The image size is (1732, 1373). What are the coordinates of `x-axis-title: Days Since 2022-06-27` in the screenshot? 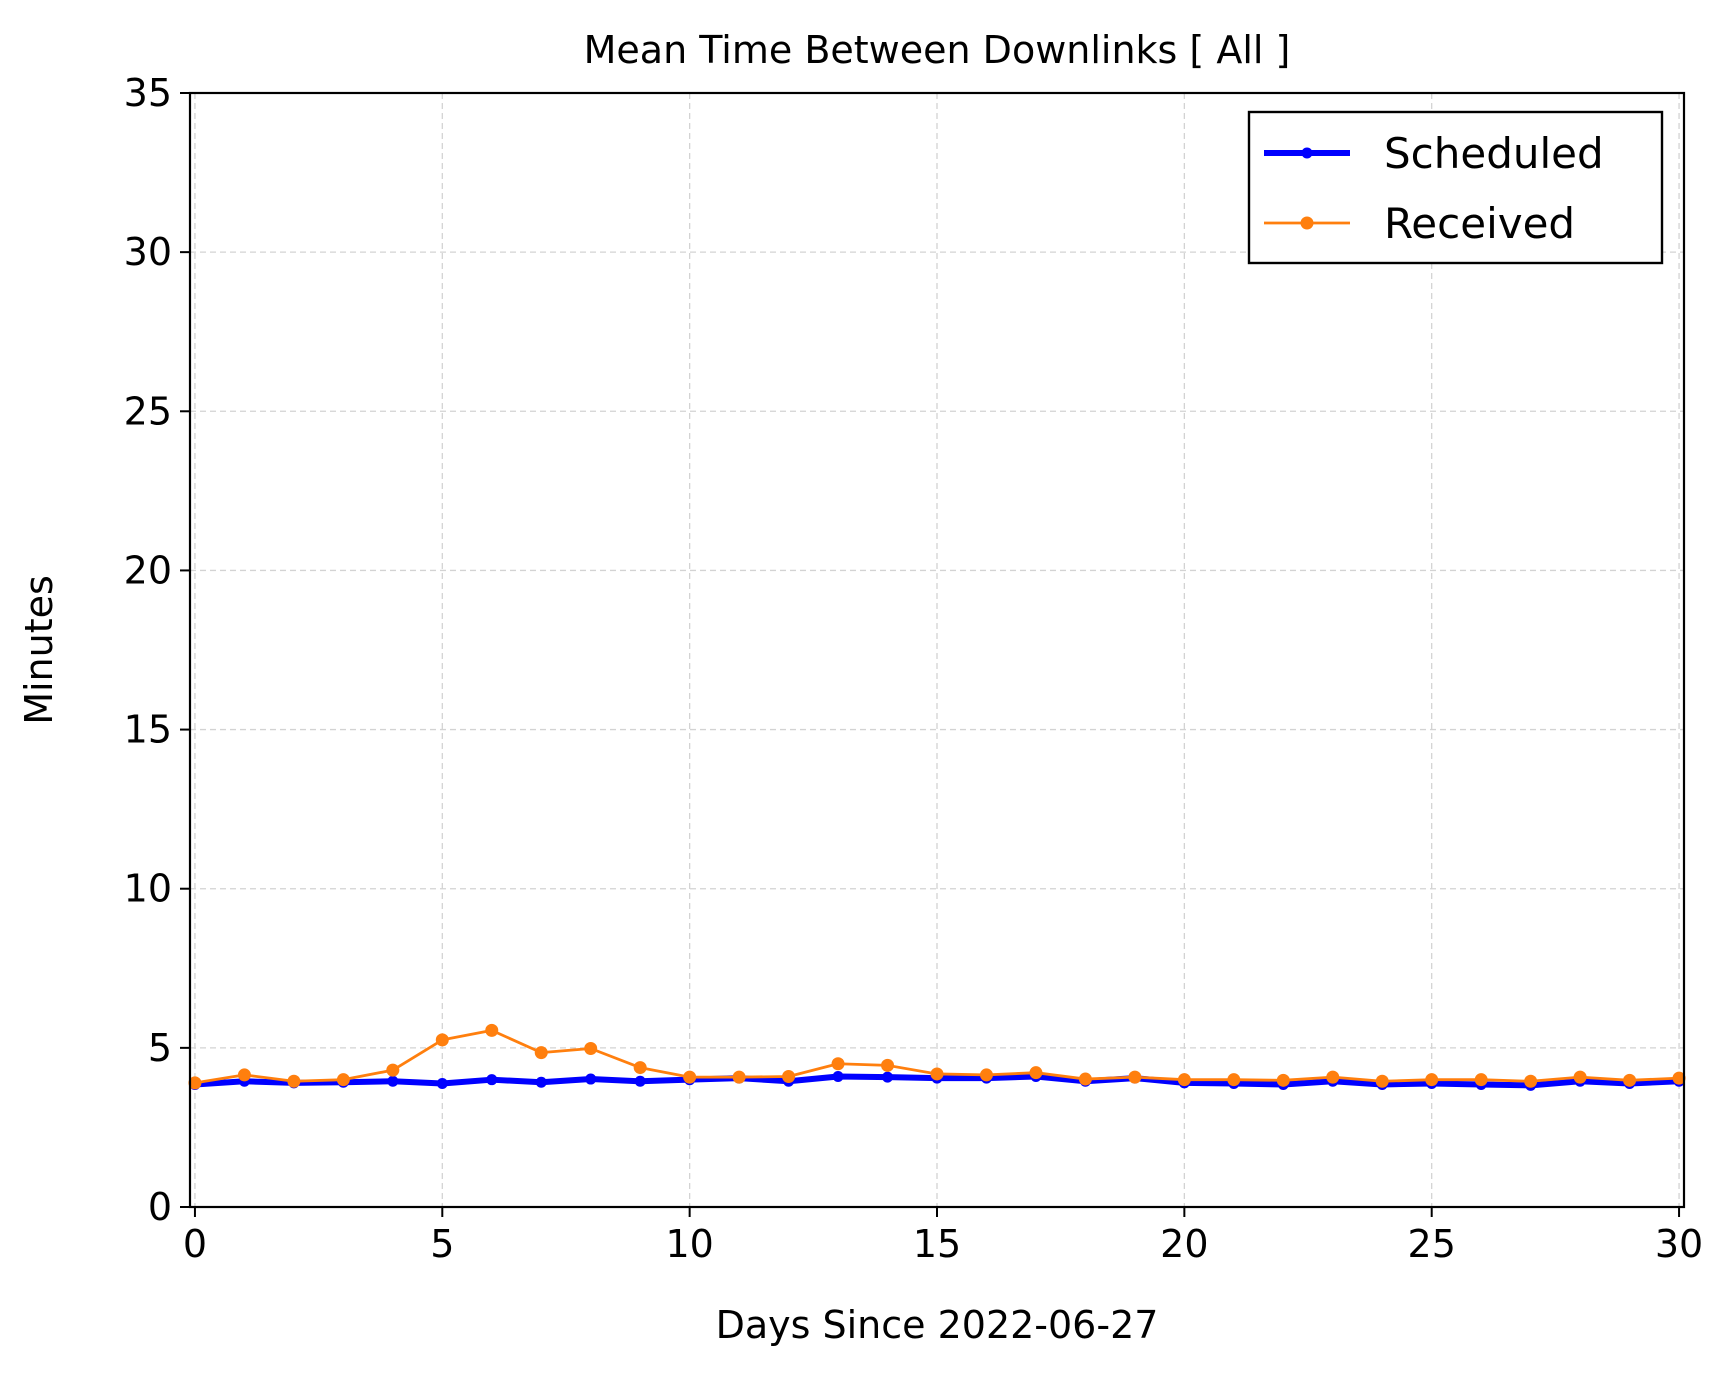 It's located at (937, 1325).